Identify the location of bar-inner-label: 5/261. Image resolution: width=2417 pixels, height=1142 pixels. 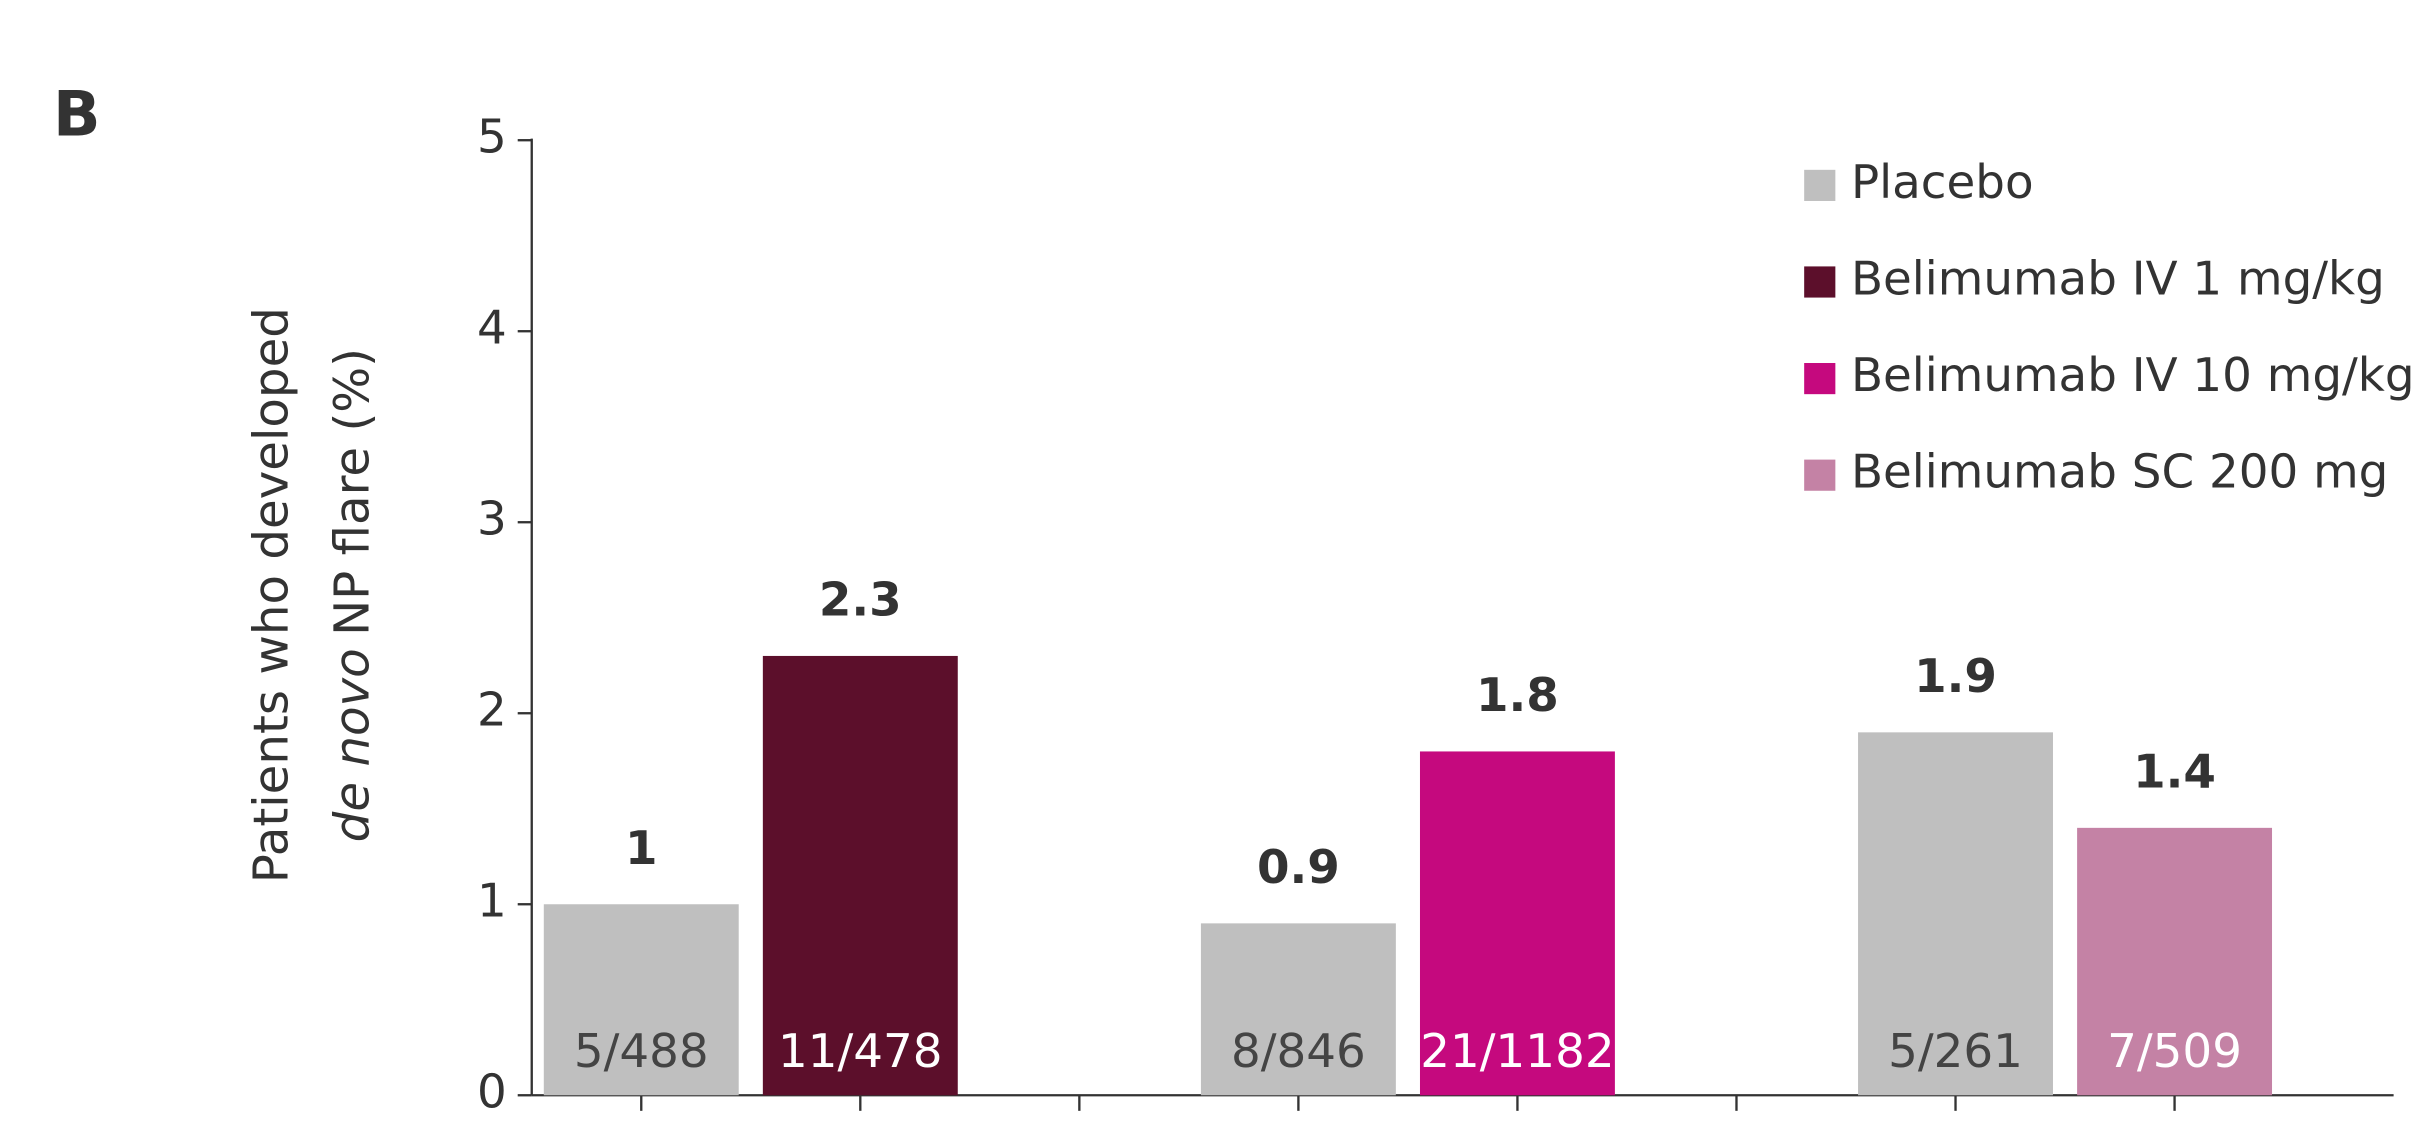
(1955, 1052).